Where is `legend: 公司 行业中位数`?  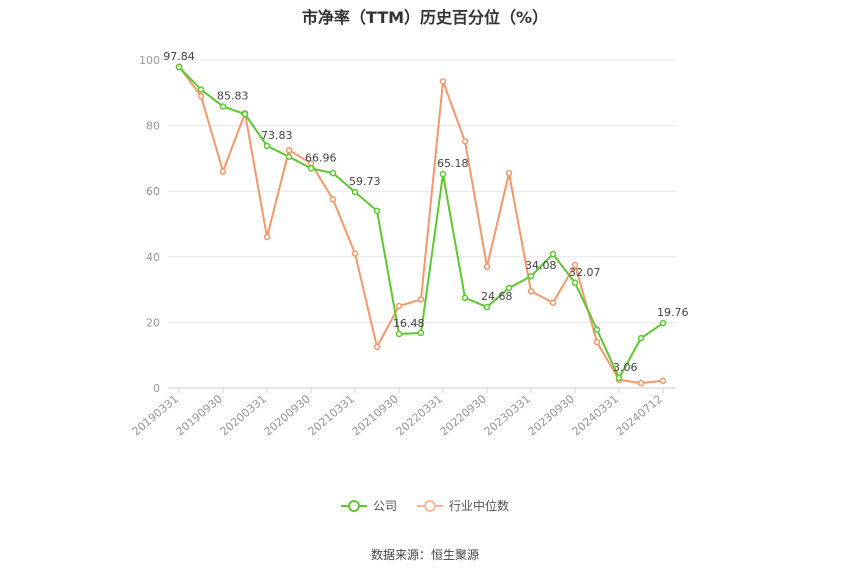
legend: 公司 行业中位数 is located at coordinates (425, 505).